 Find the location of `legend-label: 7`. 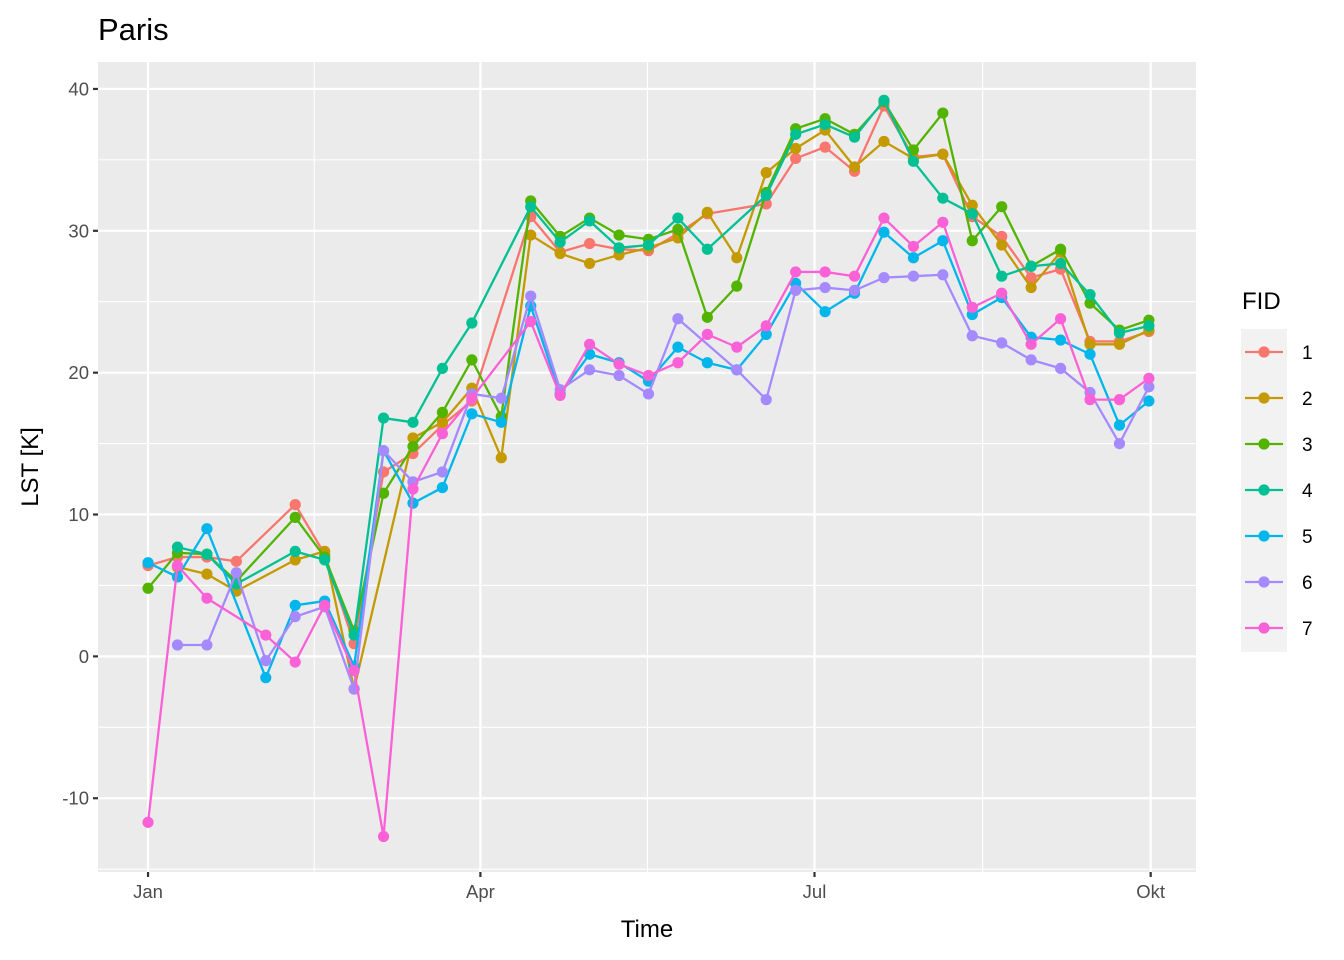

legend-label: 7 is located at coordinates (1307, 629).